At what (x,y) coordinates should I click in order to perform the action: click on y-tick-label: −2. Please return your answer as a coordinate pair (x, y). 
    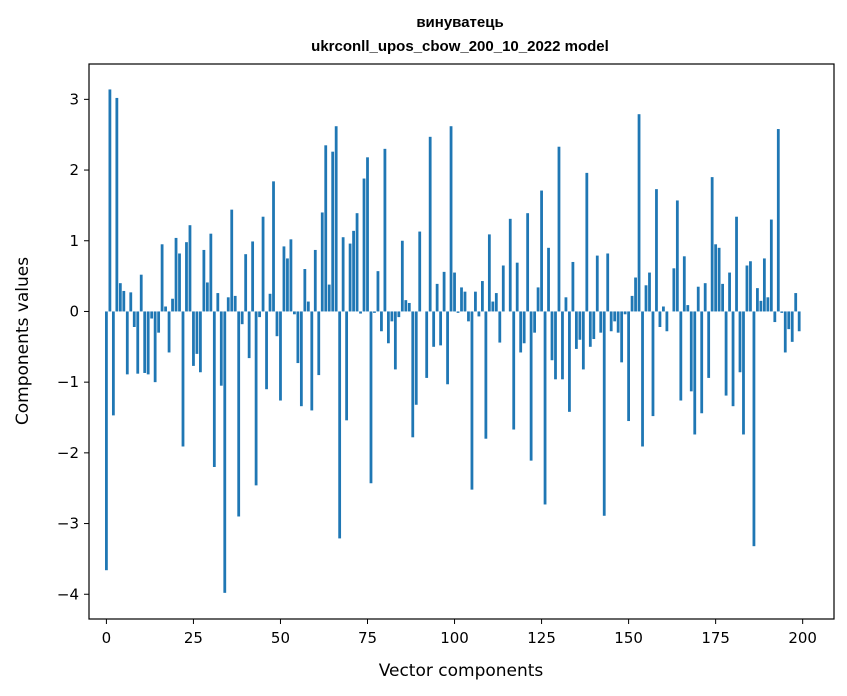
    Looking at the image, I should click on (68, 453).